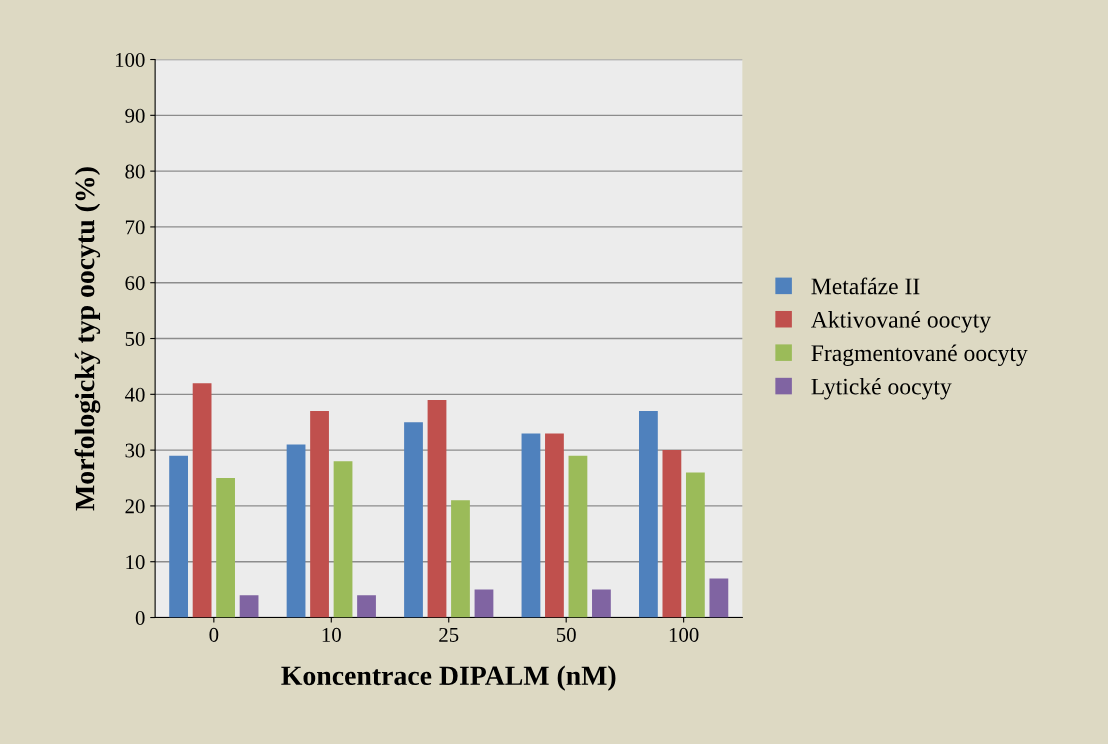 The width and height of the screenshot is (1108, 744). What do you see at coordinates (331, 634) in the screenshot?
I see `x-tick-label: 10` at bounding box center [331, 634].